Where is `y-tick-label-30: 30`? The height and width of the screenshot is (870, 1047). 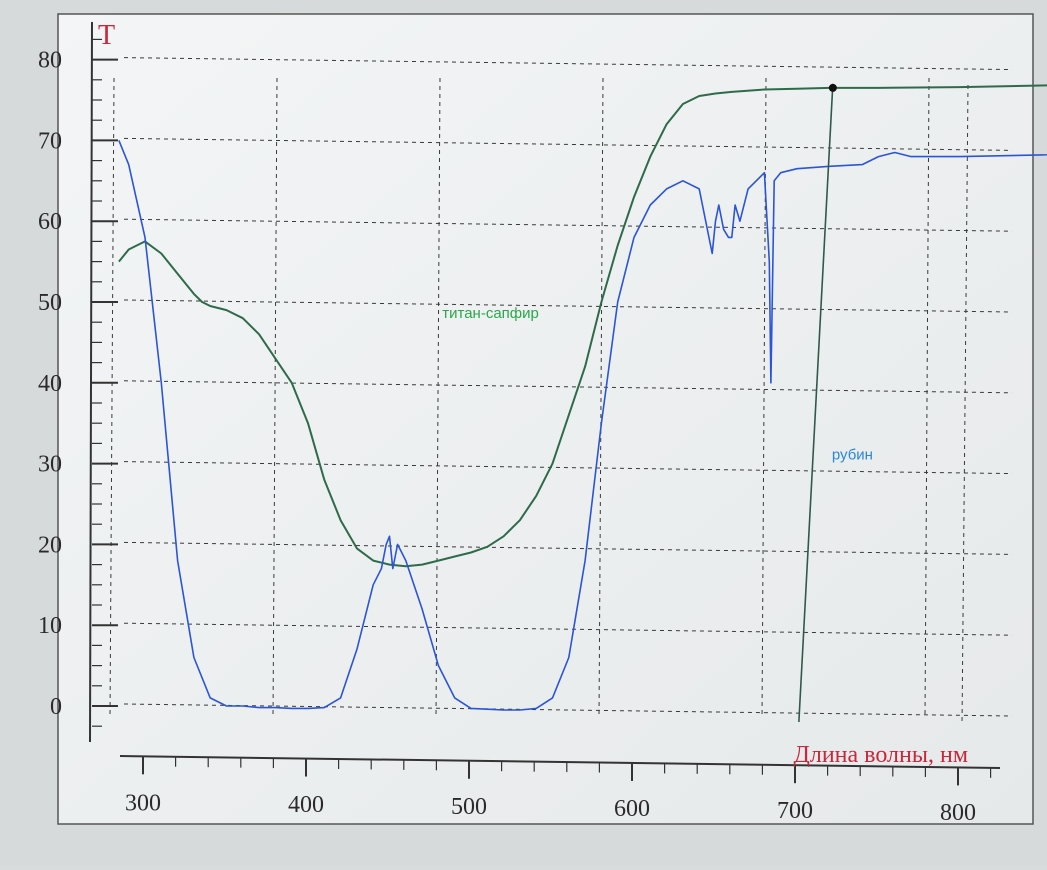 y-tick-label-30: 30 is located at coordinates (50, 465).